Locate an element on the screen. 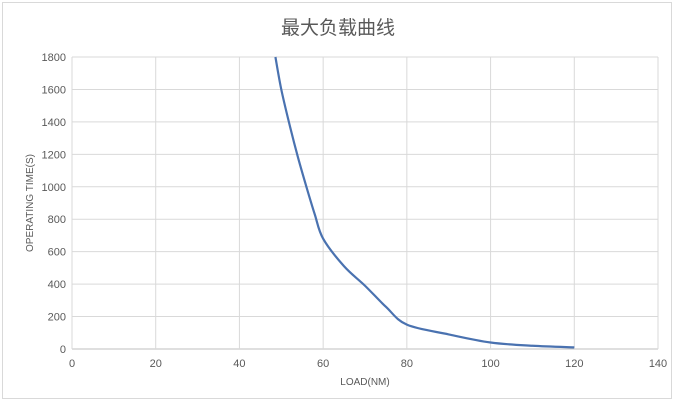  y-tick-label: 800 is located at coordinates (57, 220).